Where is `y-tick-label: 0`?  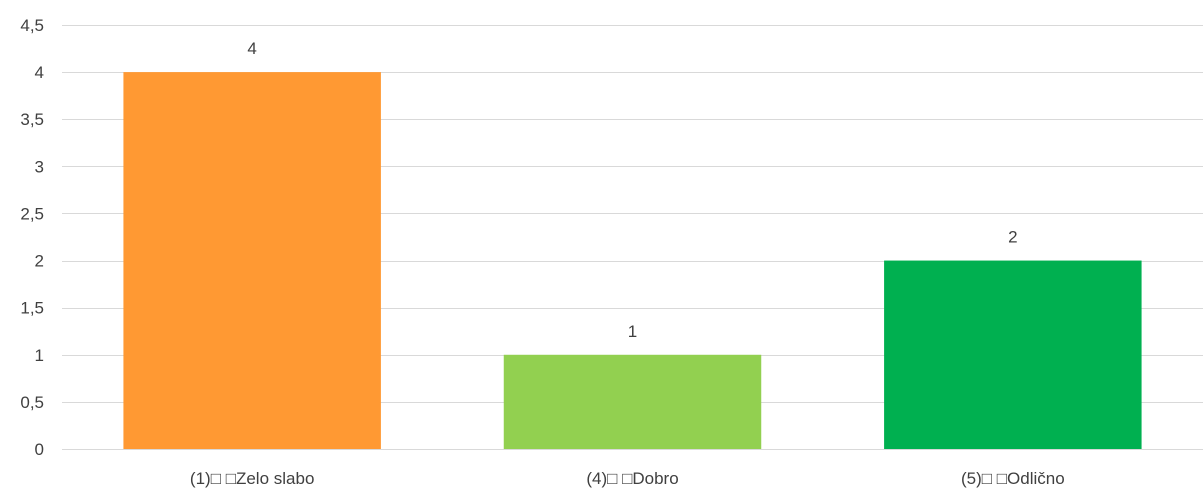 y-tick-label: 0 is located at coordinates (39, 449).